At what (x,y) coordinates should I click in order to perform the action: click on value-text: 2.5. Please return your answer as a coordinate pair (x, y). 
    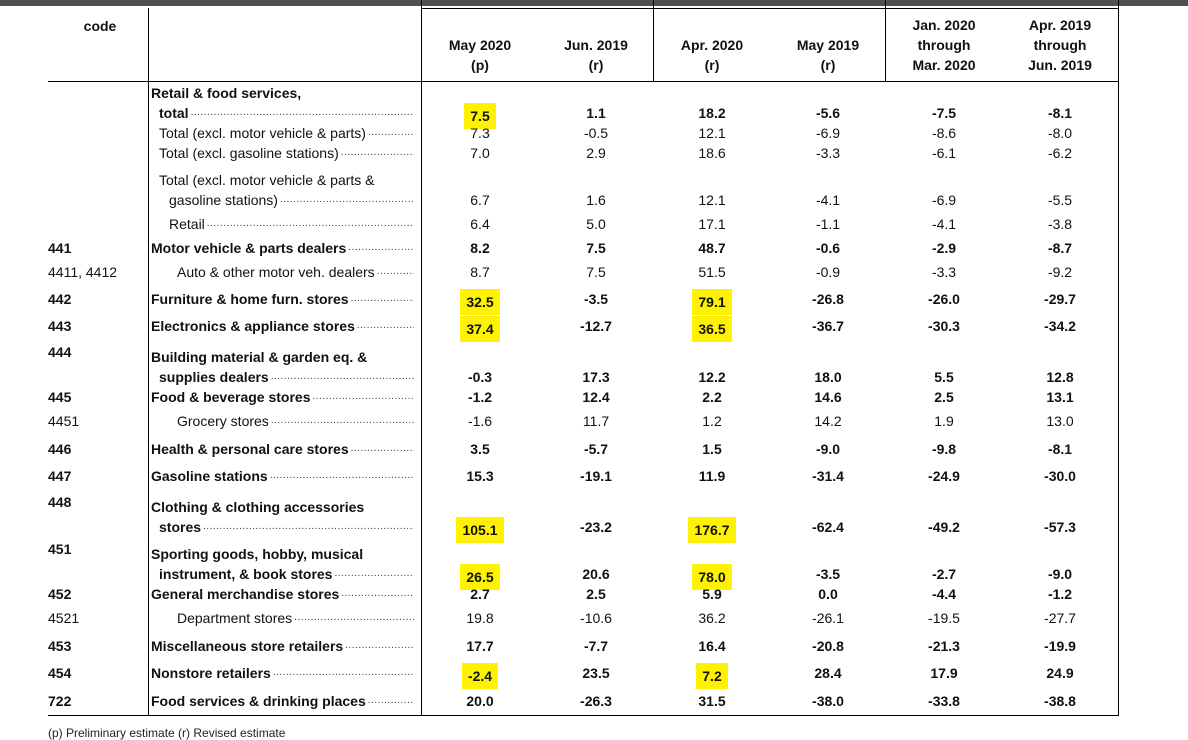
    Looking at the image, I should click on (944, 397).